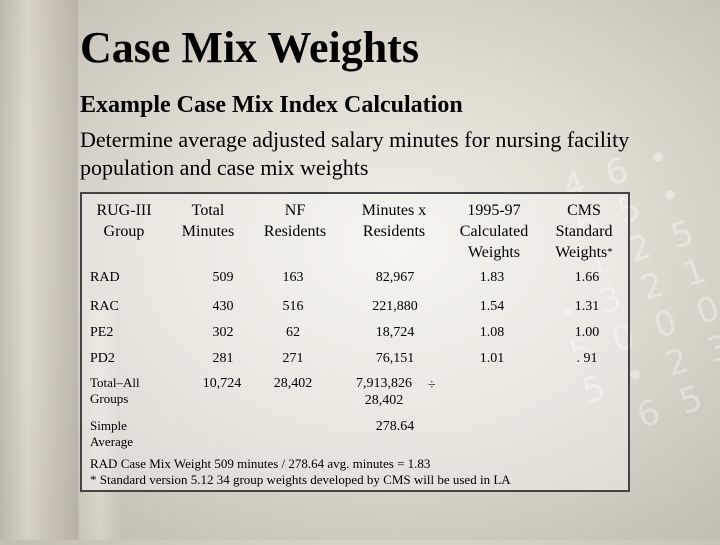  What do you see at coordinates (432, 385) in the screenshot?
I see `division-sign: ÷` at bounding box center [432, 385].